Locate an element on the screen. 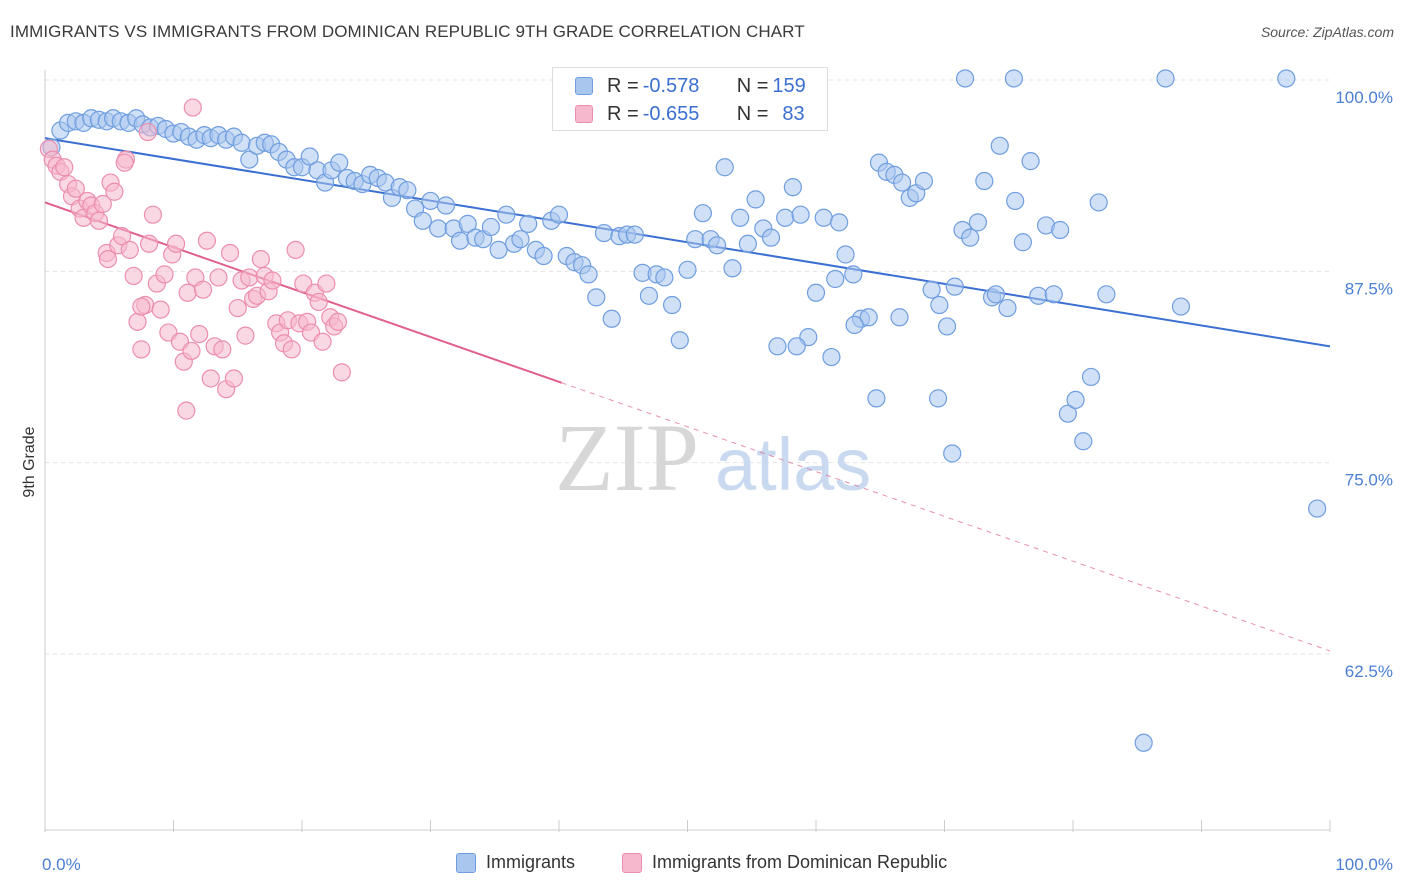 This screenshot has height=892, width=1406. legend-n-value: 159 is located at coordinates (789, 85).